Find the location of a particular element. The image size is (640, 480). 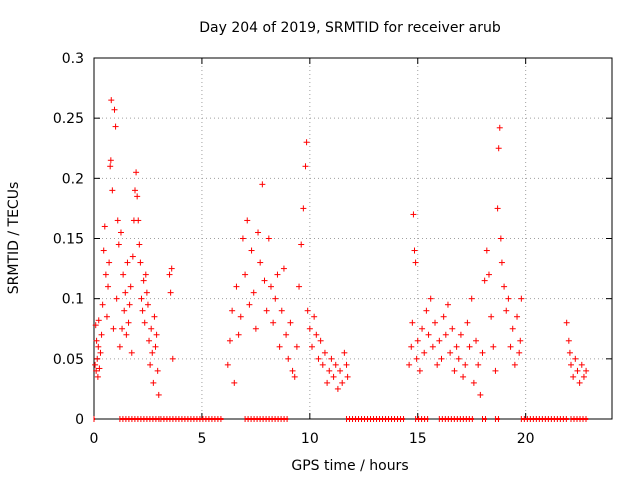

y-tick-label: 0.1 is located at coordinates (73, 300).